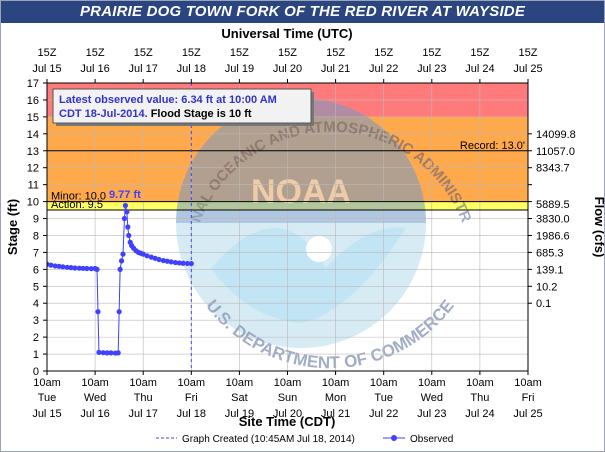  What do you see at coordinates (155, 114) in the screenshot?
I see `latest-value-line2: CDT 18-Jul-2014. Flood Stage is 10 ft` at bounding box center [155, 114].